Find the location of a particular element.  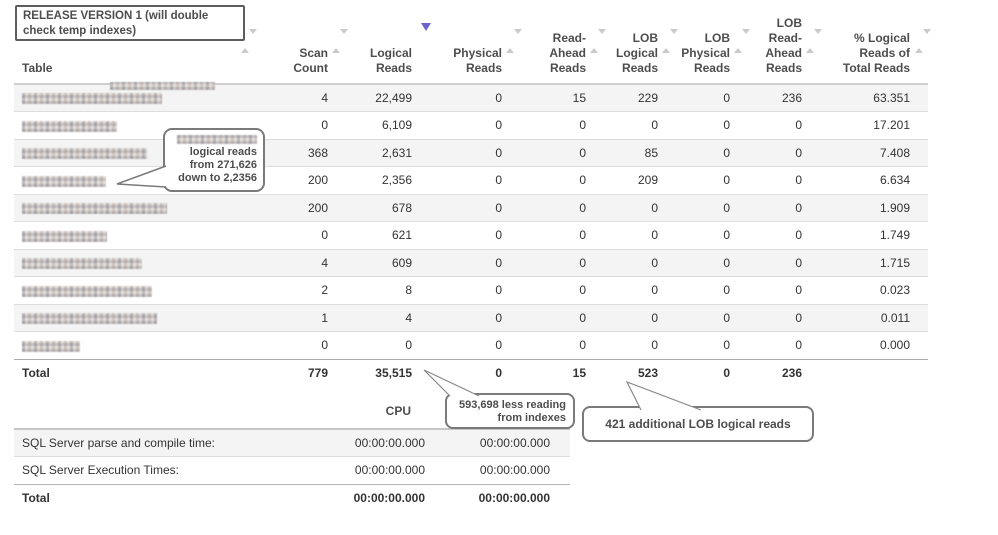

col-header-lob-read-ahead-reads: LOB Read- Ahead Reads is located at coordinates (777, 42).